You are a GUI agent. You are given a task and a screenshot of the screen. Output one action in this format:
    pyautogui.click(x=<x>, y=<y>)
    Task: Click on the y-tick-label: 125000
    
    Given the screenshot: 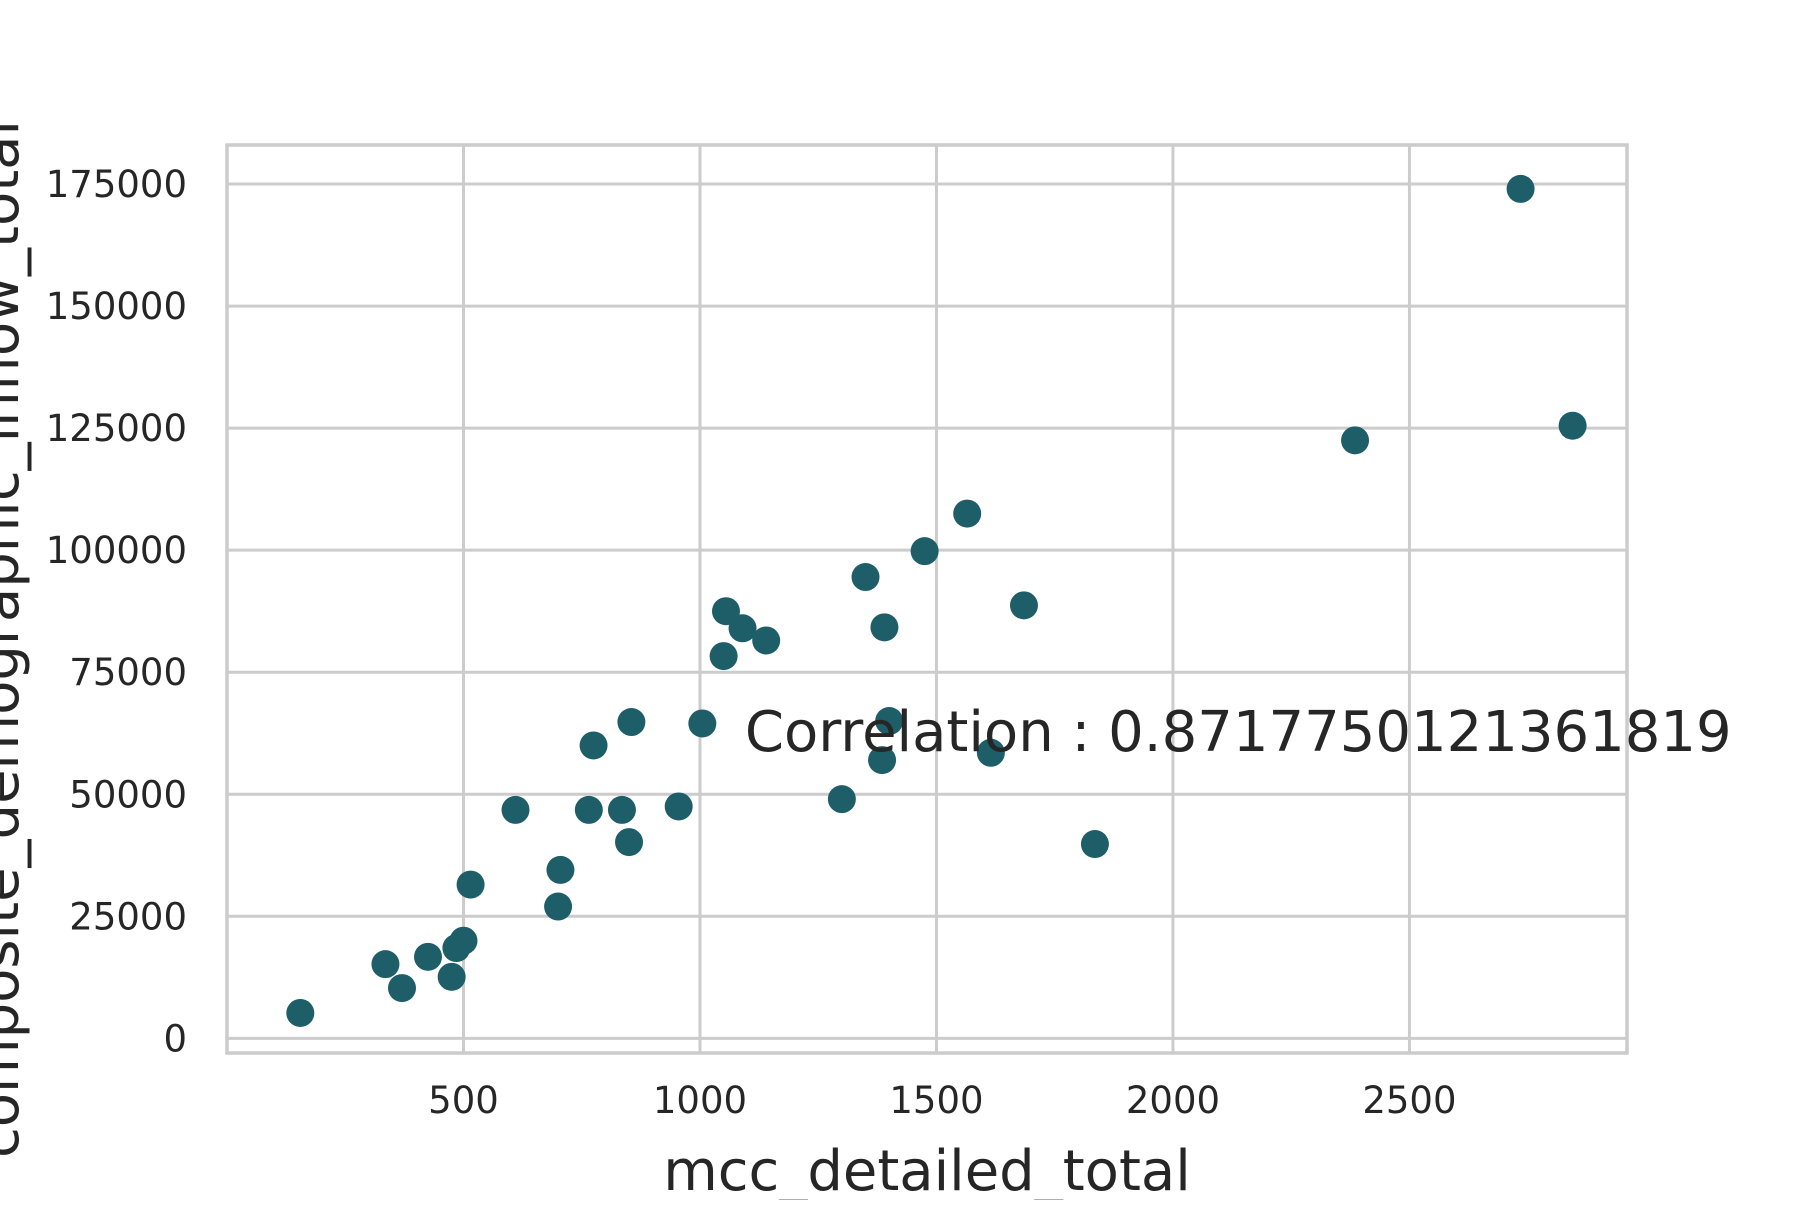 What is the action you would take?
    pyautogui.click(x=116, y=428)
    